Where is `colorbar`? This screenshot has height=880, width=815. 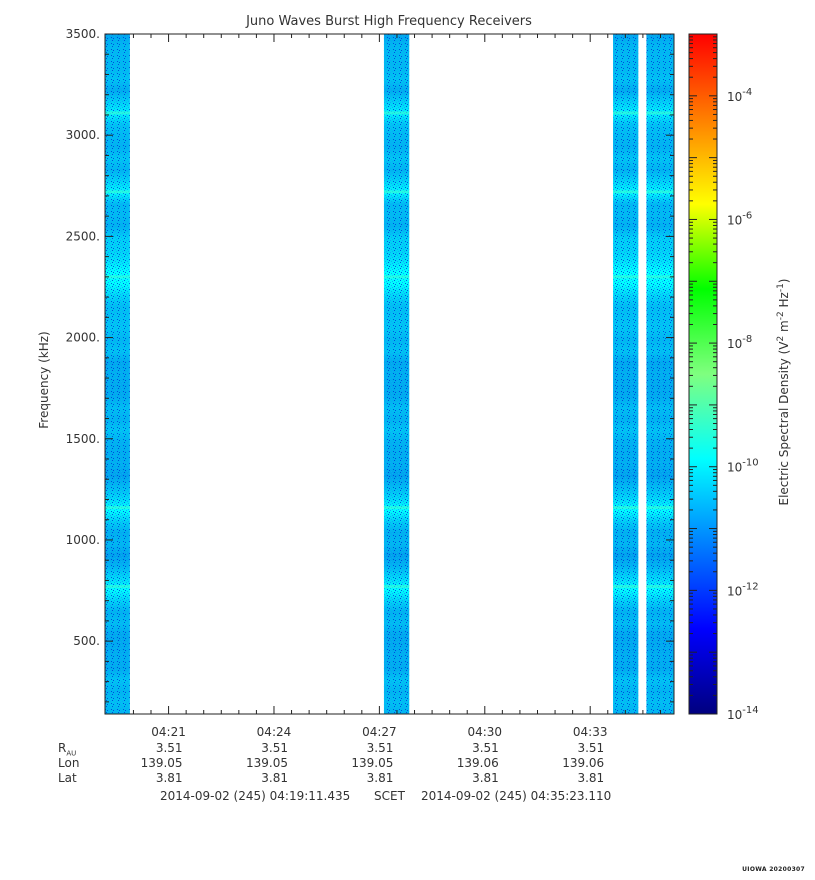 colorbar is located at coordinates (703, 374).